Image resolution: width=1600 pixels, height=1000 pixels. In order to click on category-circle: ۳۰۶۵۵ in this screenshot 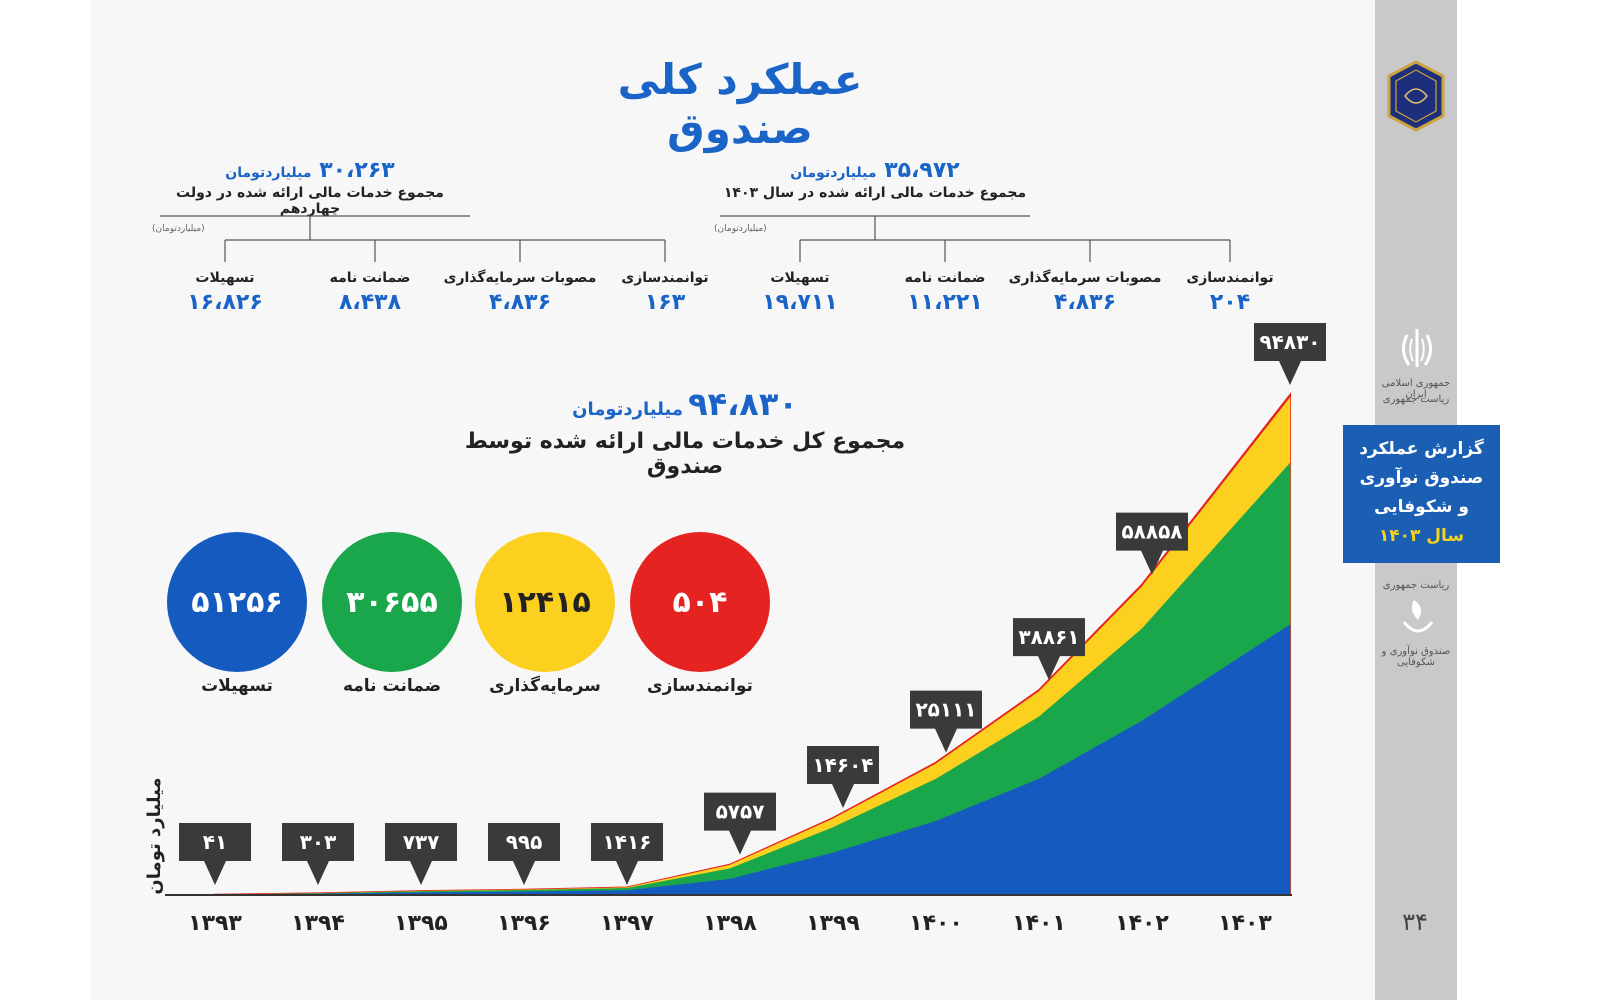, I will do `click(392, 602)`.